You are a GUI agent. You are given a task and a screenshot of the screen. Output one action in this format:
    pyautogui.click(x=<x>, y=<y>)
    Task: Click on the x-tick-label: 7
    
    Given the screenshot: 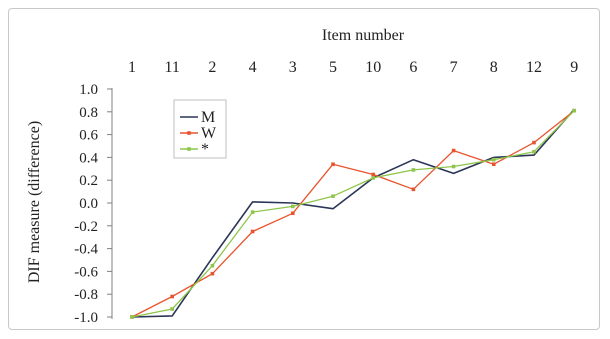 What is the action you would take?
    pyautogui.click(x=454, y=67)
    